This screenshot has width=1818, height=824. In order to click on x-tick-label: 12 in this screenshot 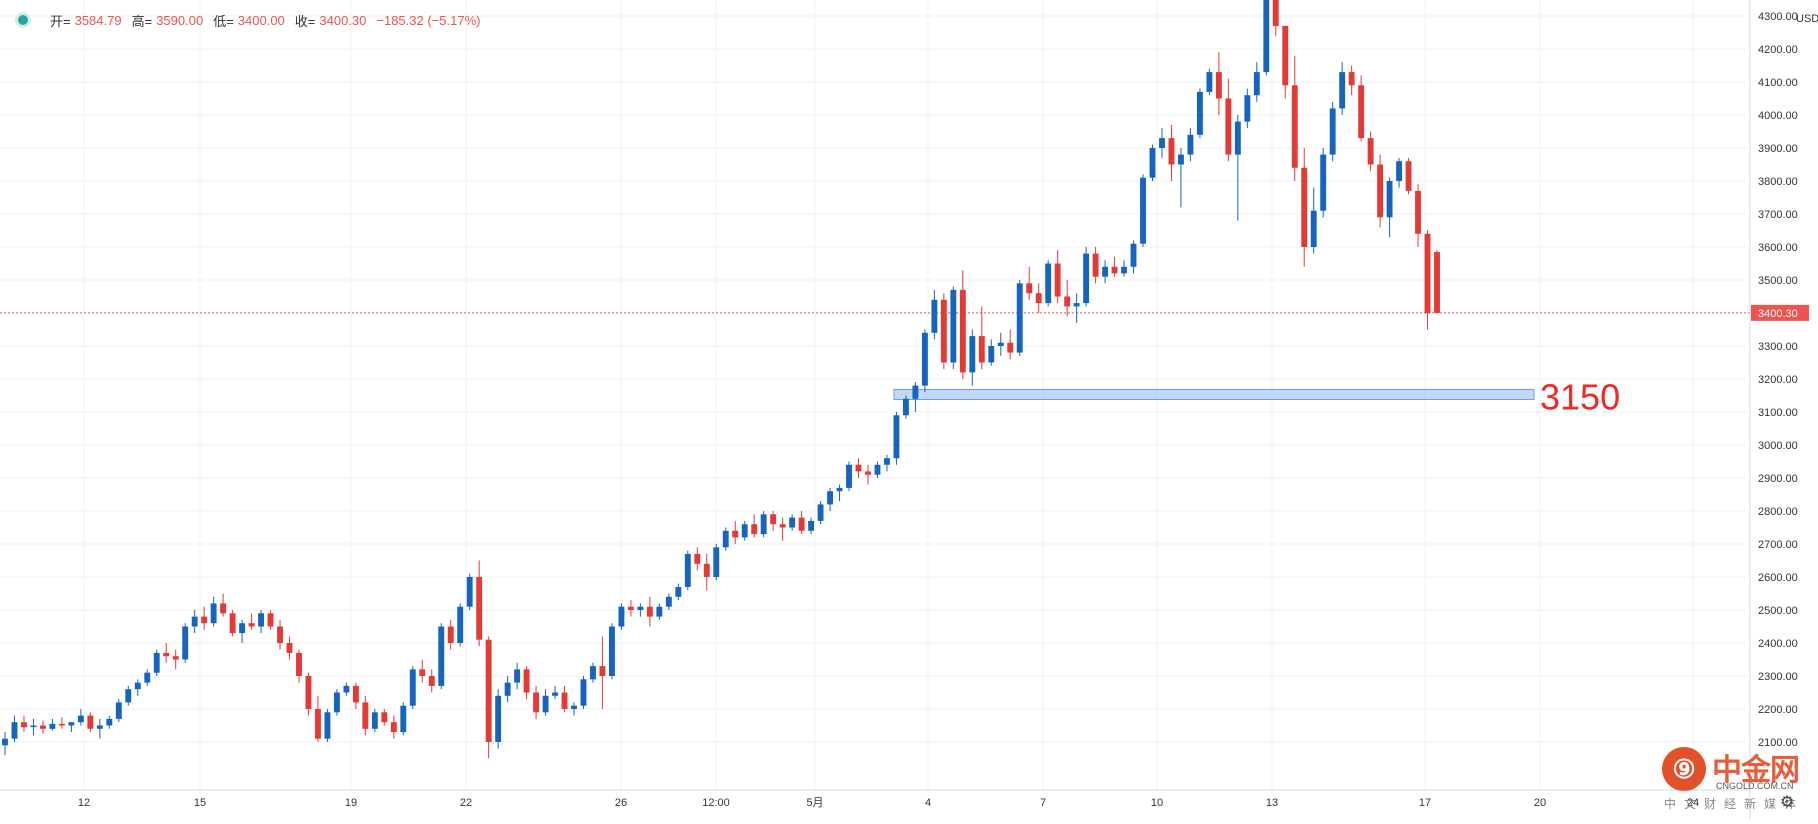, I will do `click(84, 803)`.